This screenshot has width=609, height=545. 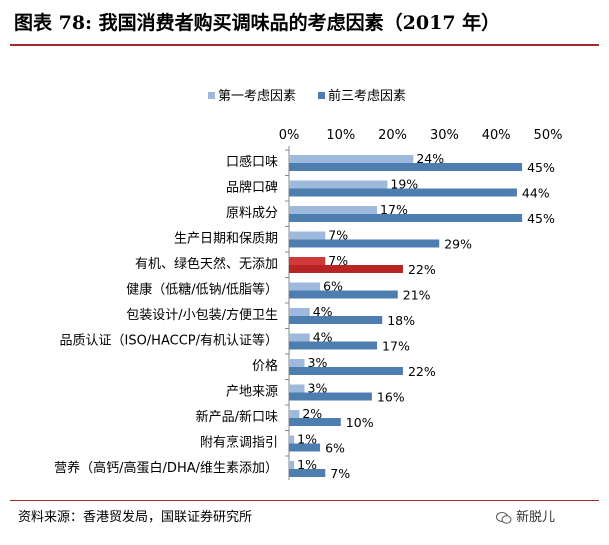 I want to click on data-label-first: 17%, so click(x=394, y=209).